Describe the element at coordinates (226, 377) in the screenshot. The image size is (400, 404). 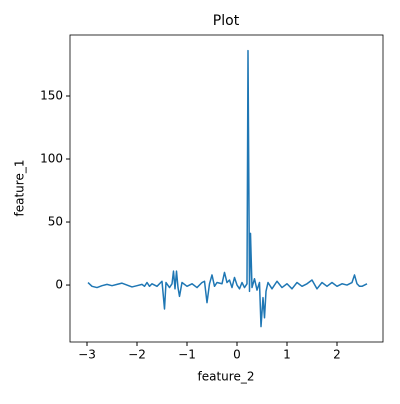
I see `x-axis-label: feature_2` at that location.